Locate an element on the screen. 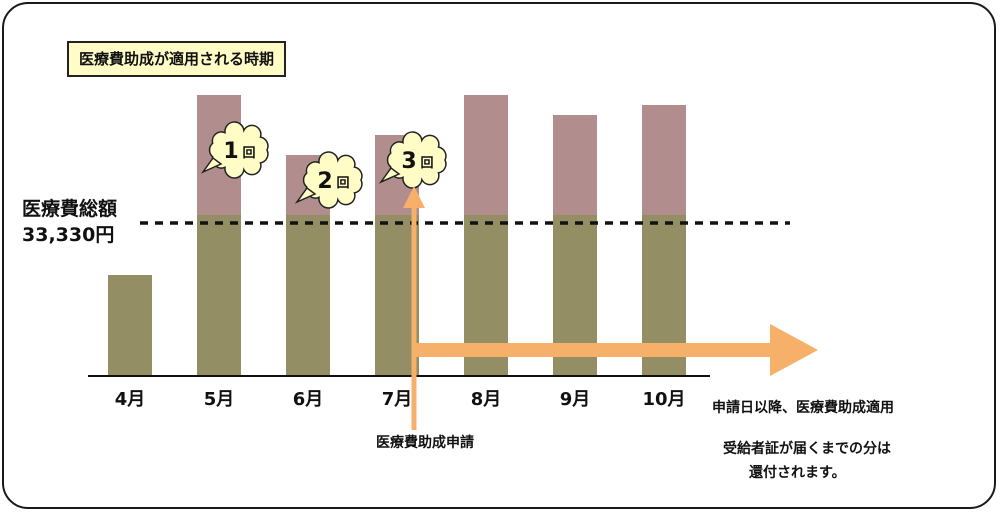  application-label: 医療費助成申請 is located at coordinates (425, 443).